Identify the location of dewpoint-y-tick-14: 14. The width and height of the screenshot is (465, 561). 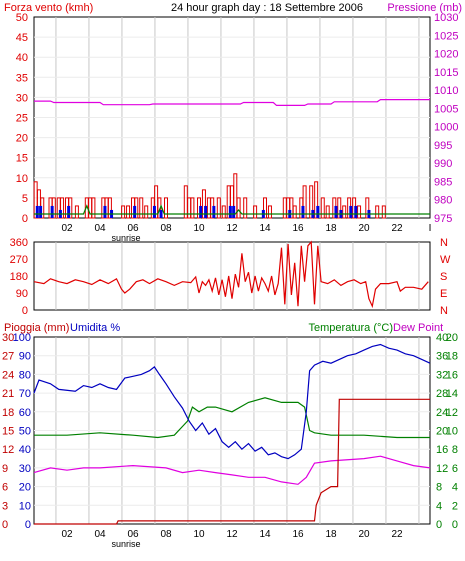
(452, 394).